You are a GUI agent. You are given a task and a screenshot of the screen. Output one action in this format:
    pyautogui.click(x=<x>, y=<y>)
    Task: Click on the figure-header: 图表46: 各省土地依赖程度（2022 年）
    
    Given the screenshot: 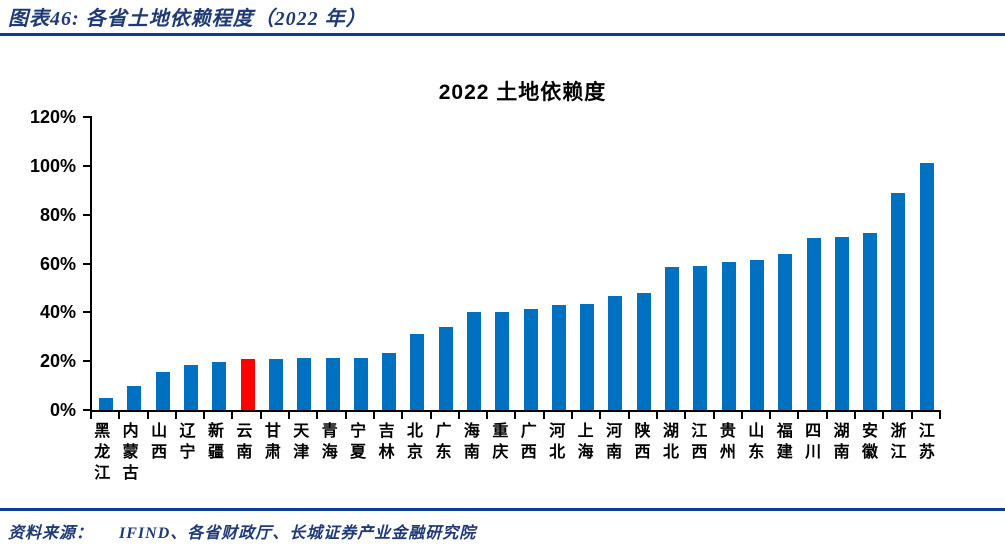 What is the action you would take?
    pyautogui.click(x=502, y=18)
    